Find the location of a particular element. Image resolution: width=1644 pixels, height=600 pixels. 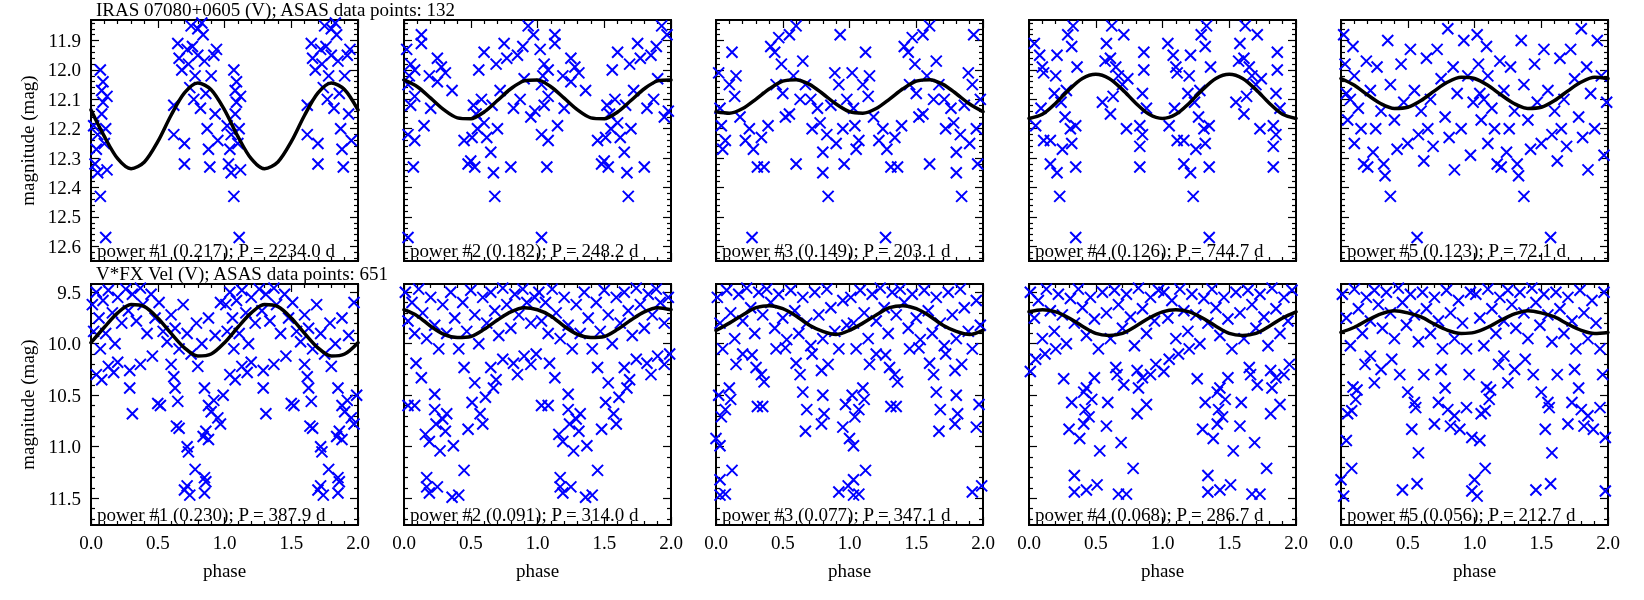

y-tick-label: 12.1 is located at coordinates (64, 99).